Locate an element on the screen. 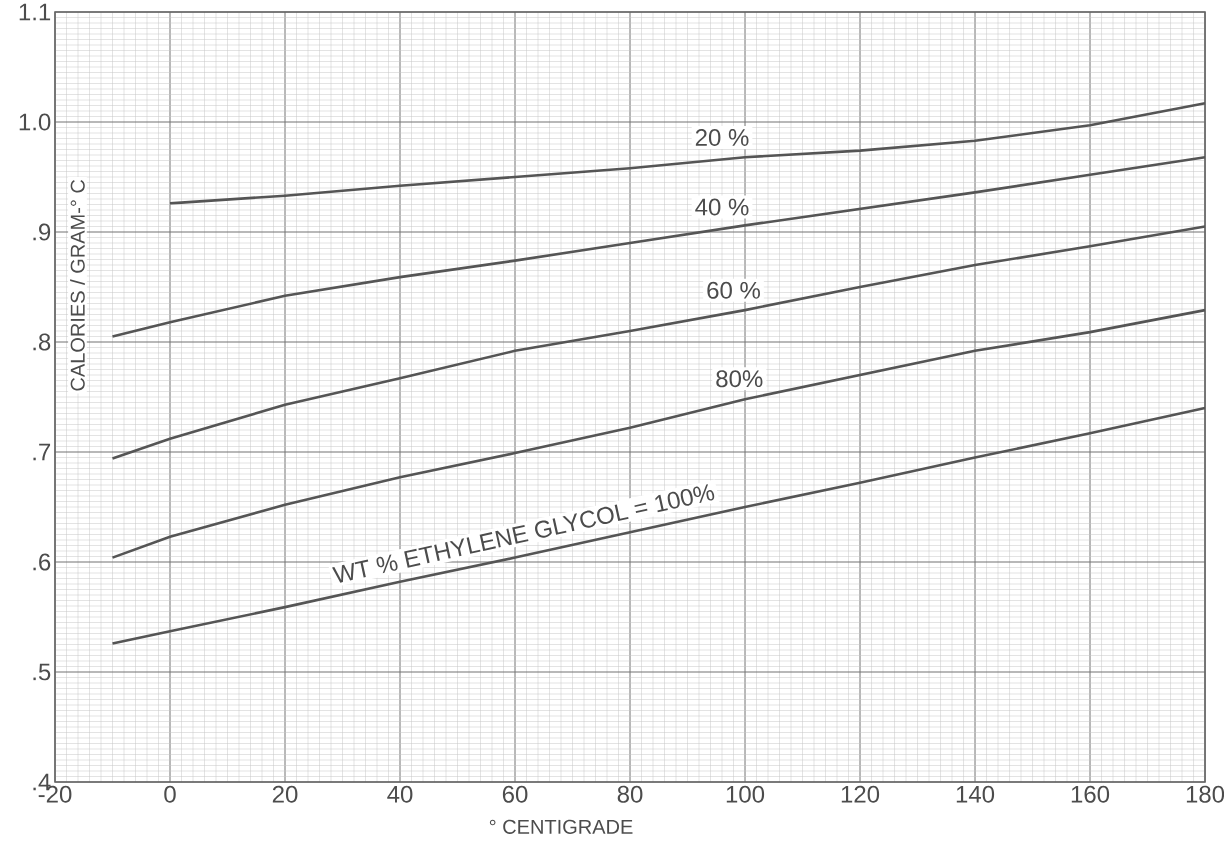  y-tick-label: .9 is located at coordinates (42, 232).